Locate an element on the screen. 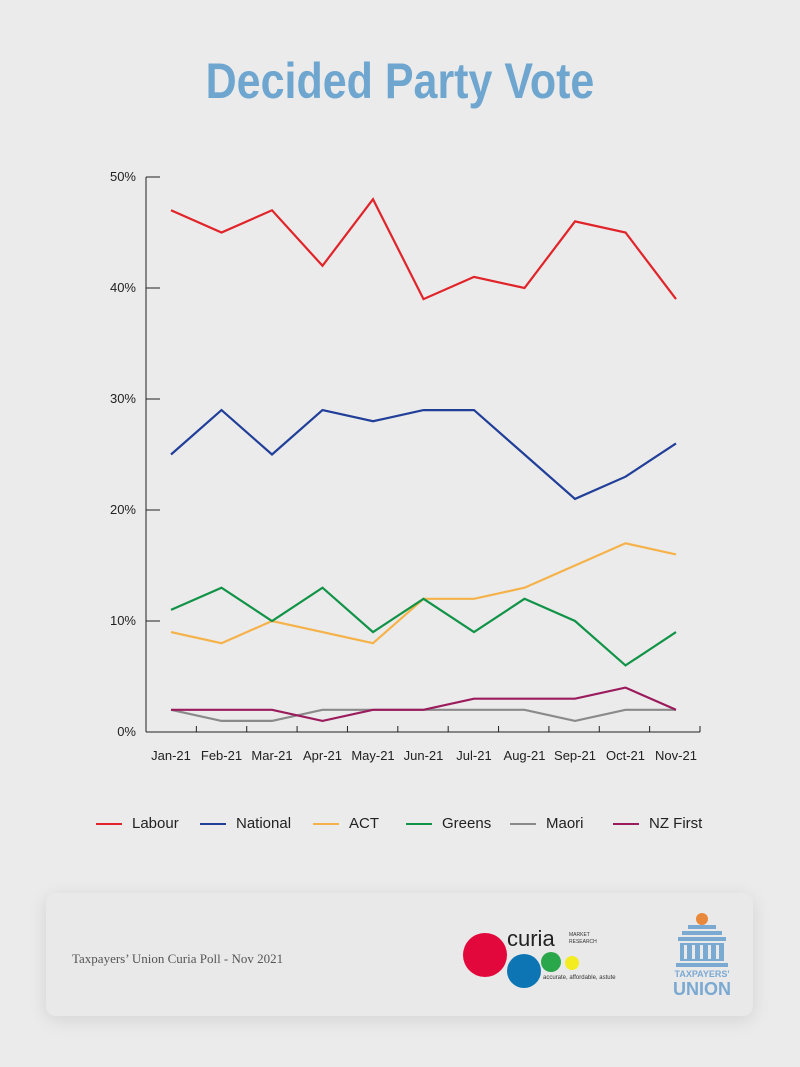 This screenshot has width=800, height=1067. legend-label: ACT is located at coordinates (364, 823).